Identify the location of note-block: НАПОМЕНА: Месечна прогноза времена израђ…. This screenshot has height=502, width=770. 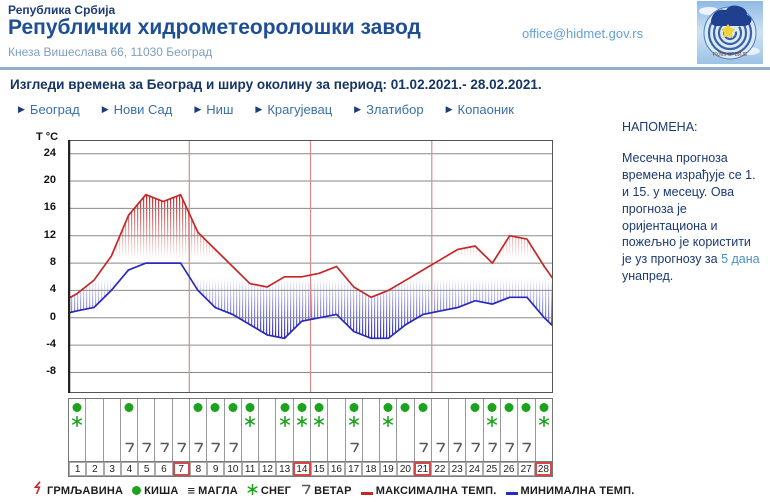
(693, 202).